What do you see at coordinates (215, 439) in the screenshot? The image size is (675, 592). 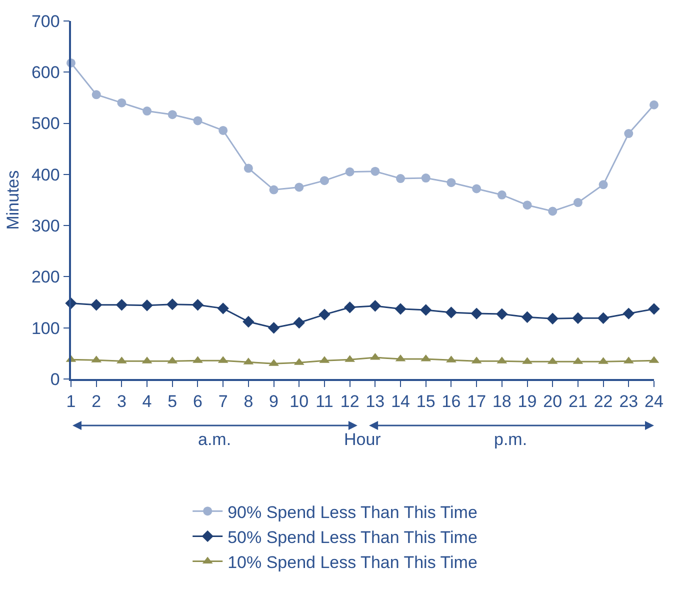 I see `text: a.m.` at bounding box center [215, 439].